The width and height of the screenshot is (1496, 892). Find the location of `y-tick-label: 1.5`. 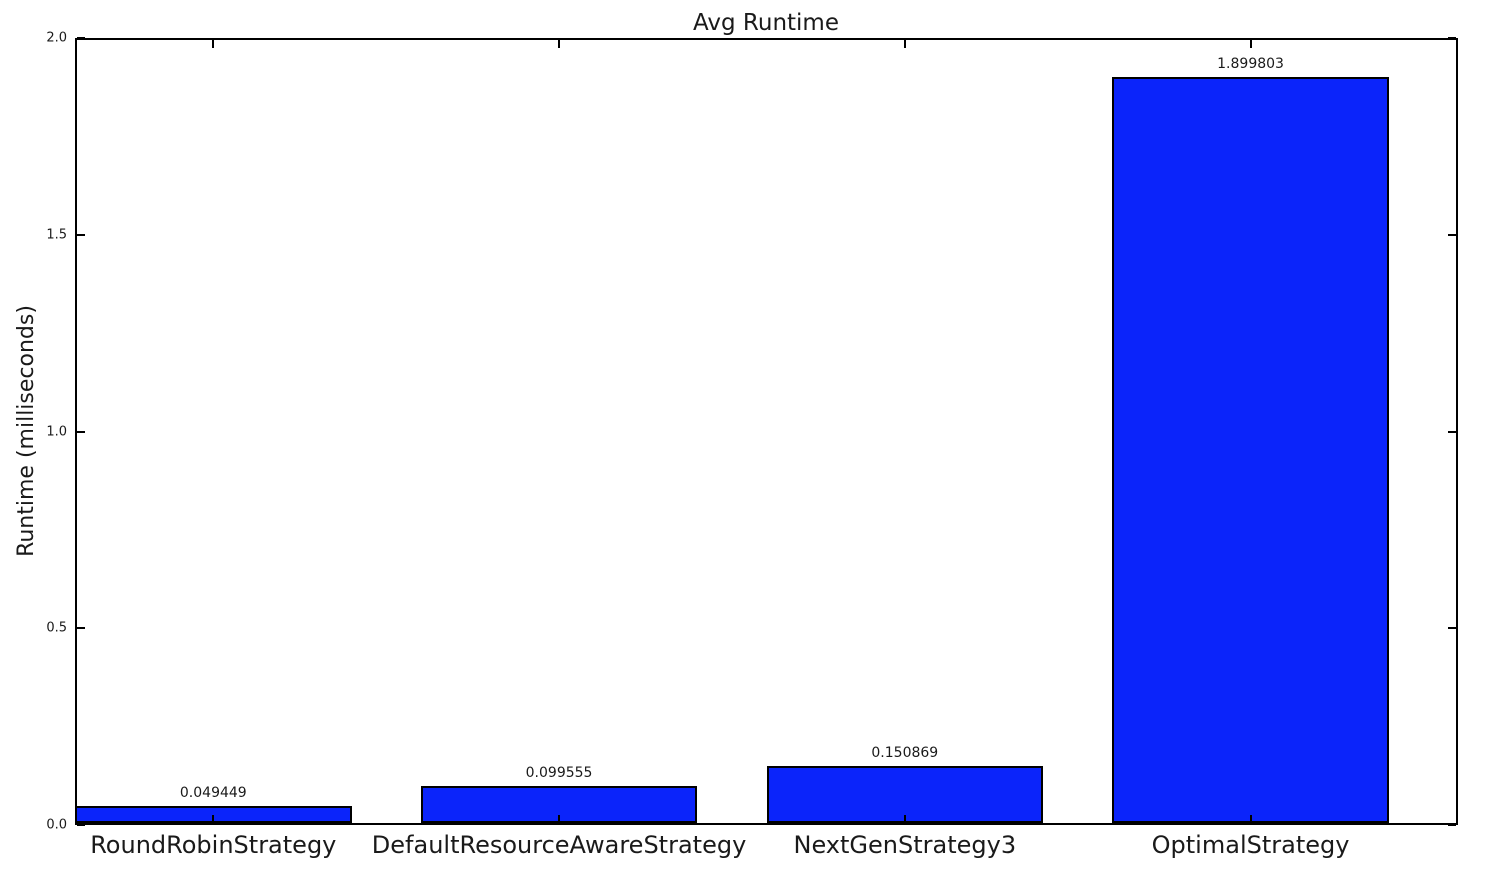

y-tick-label: 1.5 is located at coordinates (56, 235).